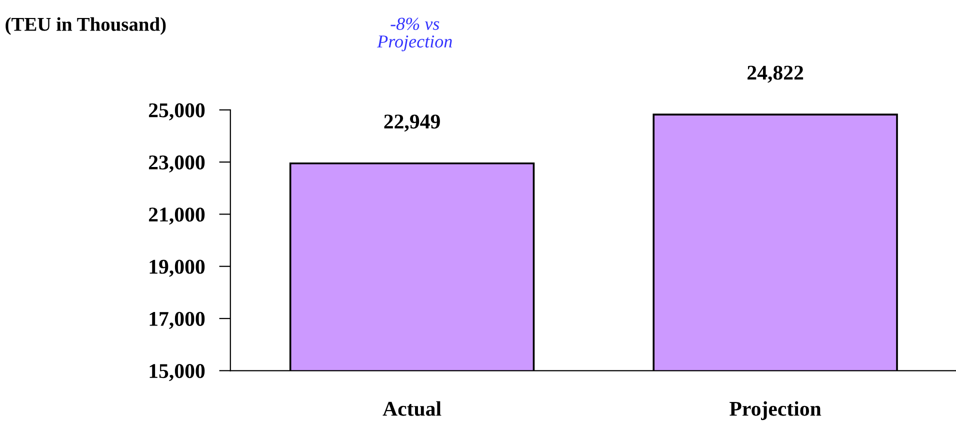 This screenshot has height=431, width=956. What do you see at coordinates (776, 410) in the screenshot?
I see `x-tick-label: Projection` at bounding box center [776, 410].